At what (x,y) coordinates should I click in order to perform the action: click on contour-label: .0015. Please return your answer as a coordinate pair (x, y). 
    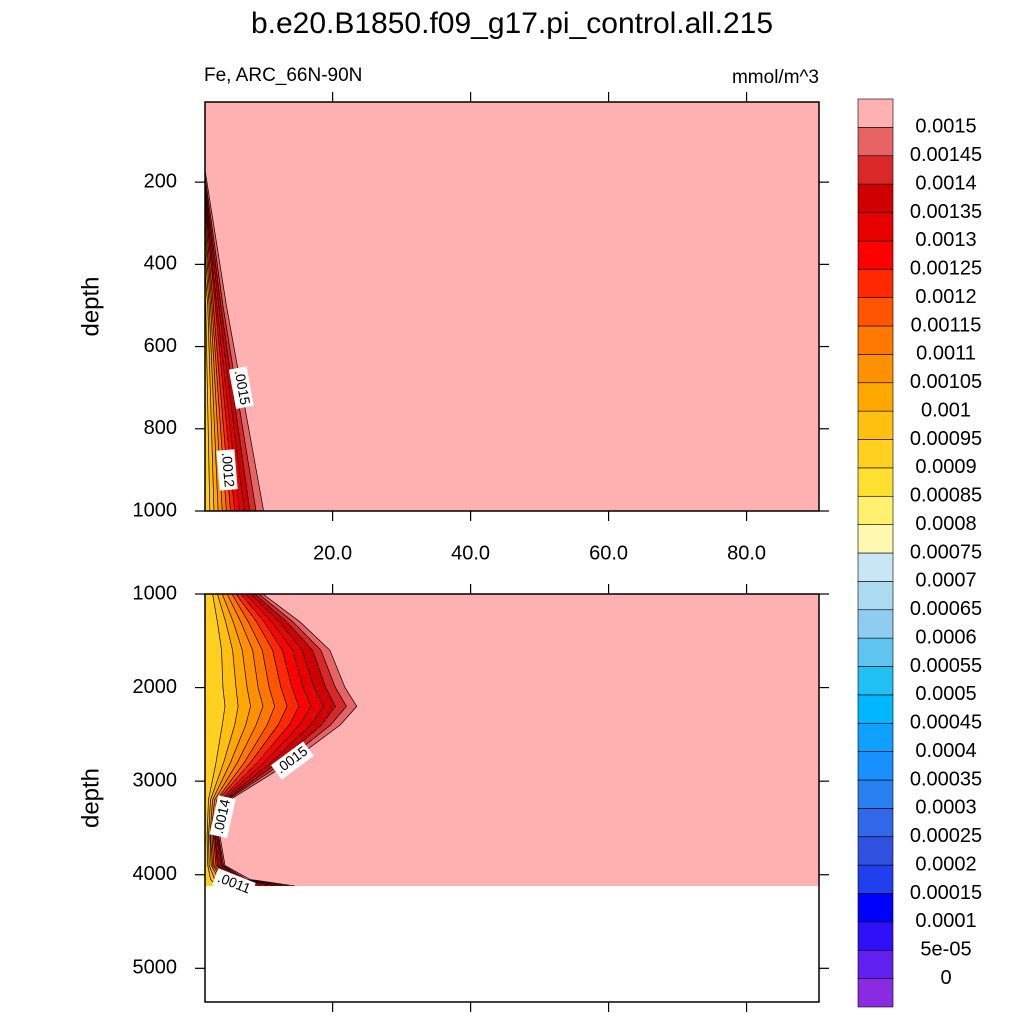
    Looking at the image, I should click on (241, 387).